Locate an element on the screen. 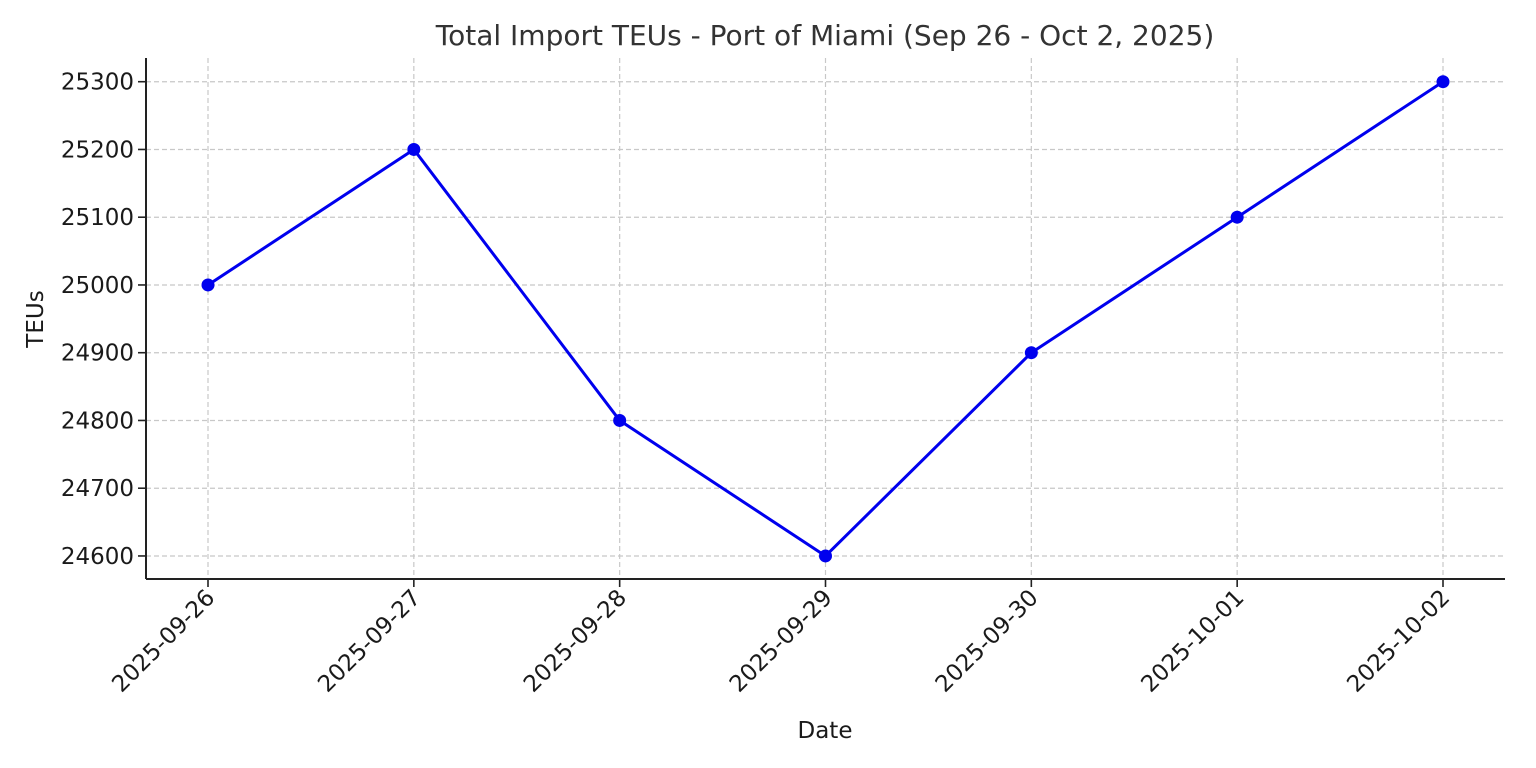 The height and width of the screenshot is (768, 1536). y-tick-label: 24900 is located at coordinates (97, 354).